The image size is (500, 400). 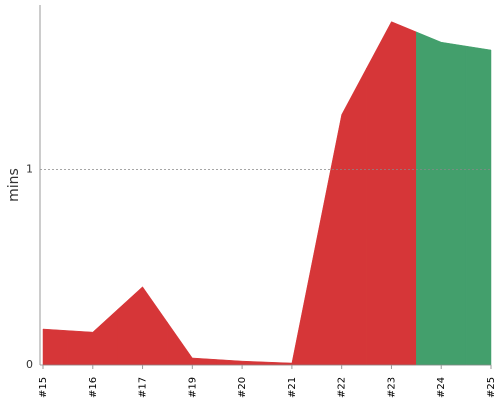 What do you see at coordinates (29, 168) in the screenshot?
I see `y-tick-label: 1` at bounding box center [29, 168].